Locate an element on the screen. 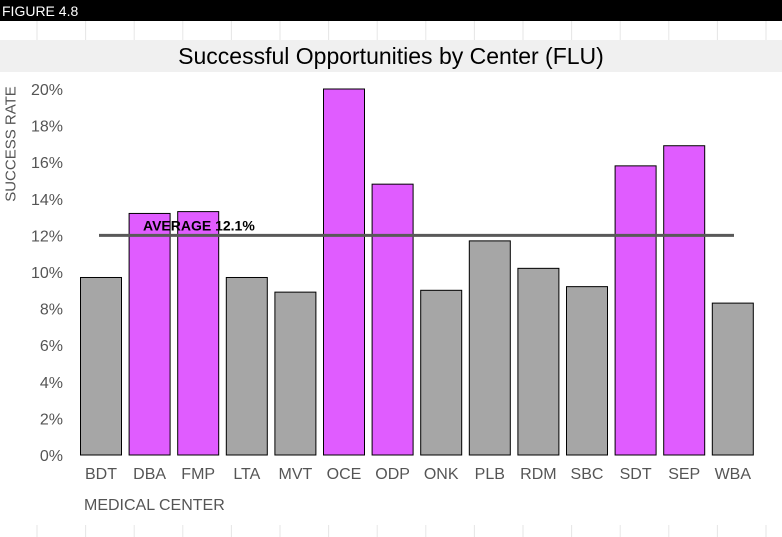 This screenshot has height=537, width=782. x-tick-label: ODP is located at coordinates (392, 474).